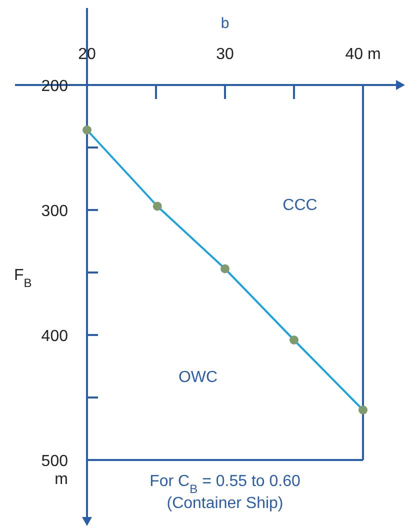  Describe the element at coordinates (198, 377) in the screenshot. I see `annotation: OWC` at that location.